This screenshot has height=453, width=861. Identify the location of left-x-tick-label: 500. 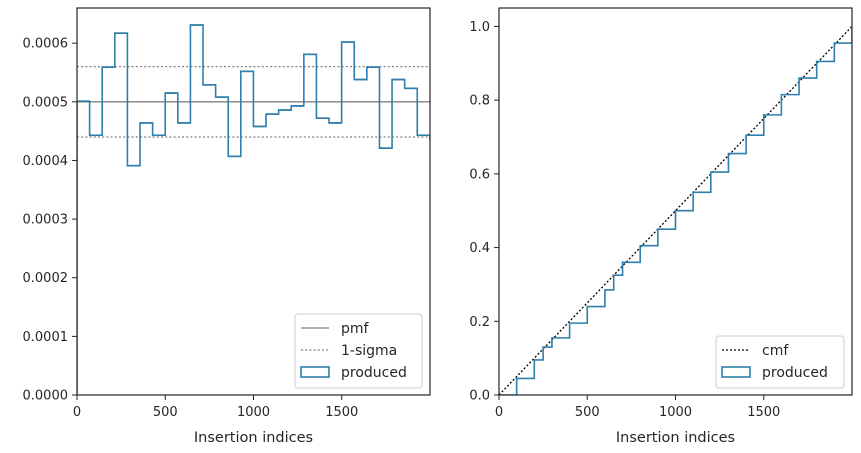
(165, 412).